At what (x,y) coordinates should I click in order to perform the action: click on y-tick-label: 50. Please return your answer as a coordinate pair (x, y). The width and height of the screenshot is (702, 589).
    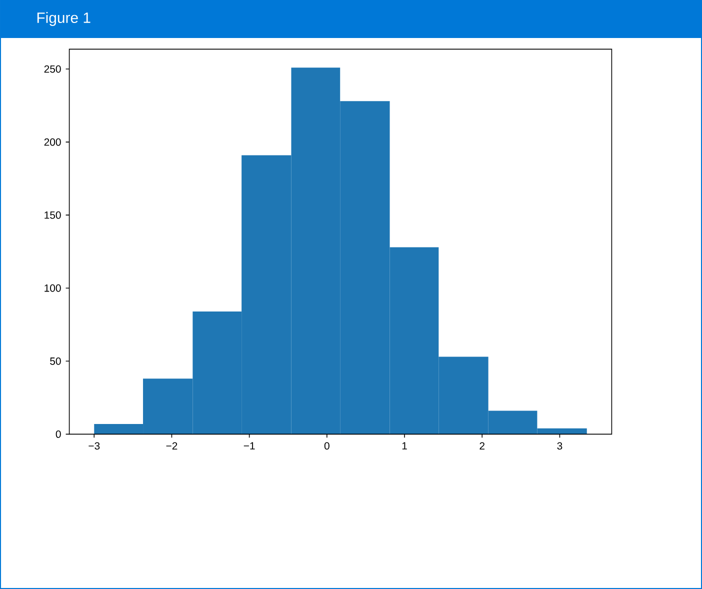
    Looking at the image, I should click on (55, 361).